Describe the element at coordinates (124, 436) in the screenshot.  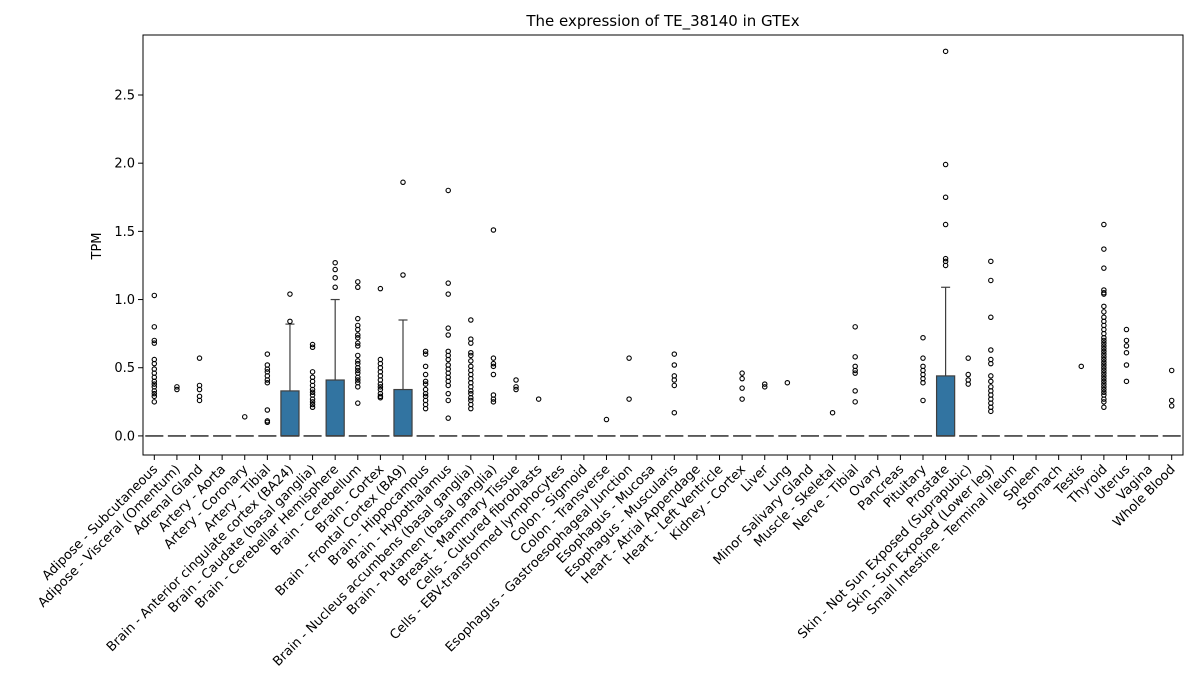
I see `y-tick-label: 0.0` at that location.